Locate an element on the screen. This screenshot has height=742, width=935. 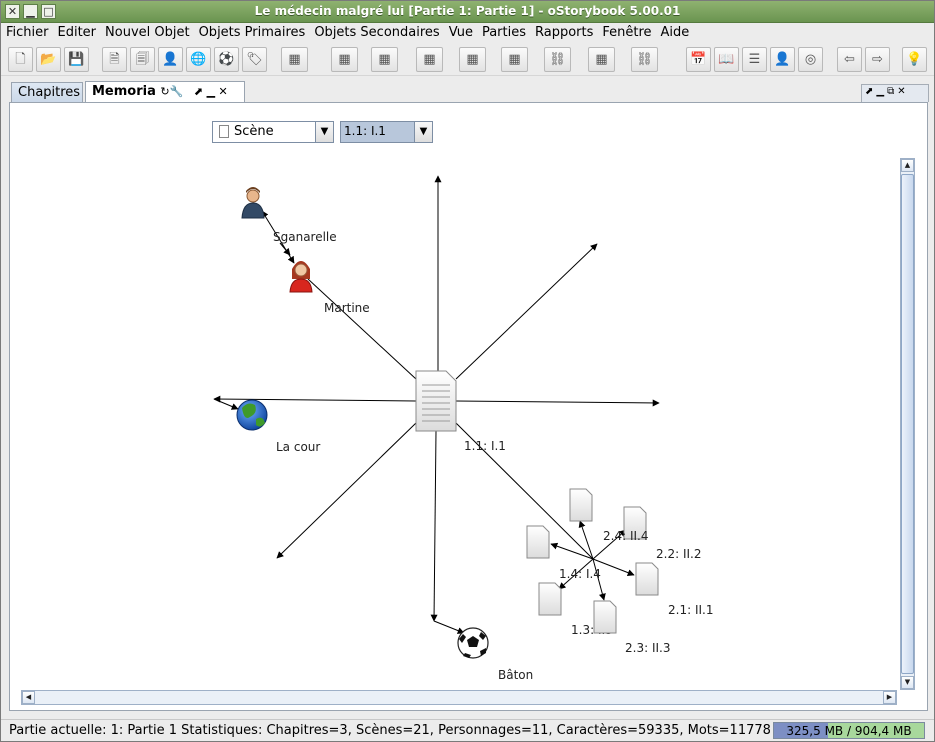
horizontal-scrollbar: ◀ ▶ is located at coordinates (459, 697).